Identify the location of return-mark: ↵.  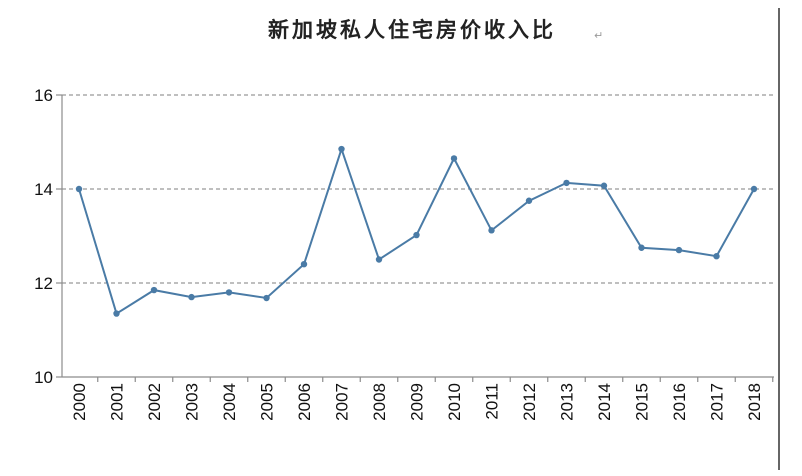
(598, 35).